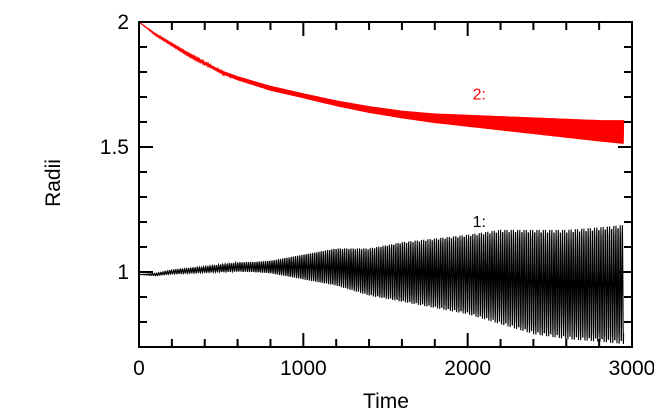 The width and height of the screenshot is (654, 418). What do you see at coordinates (139, 368) in the screenshot?
I see `x-tick-label: 0` at bounding box center [139, 368].